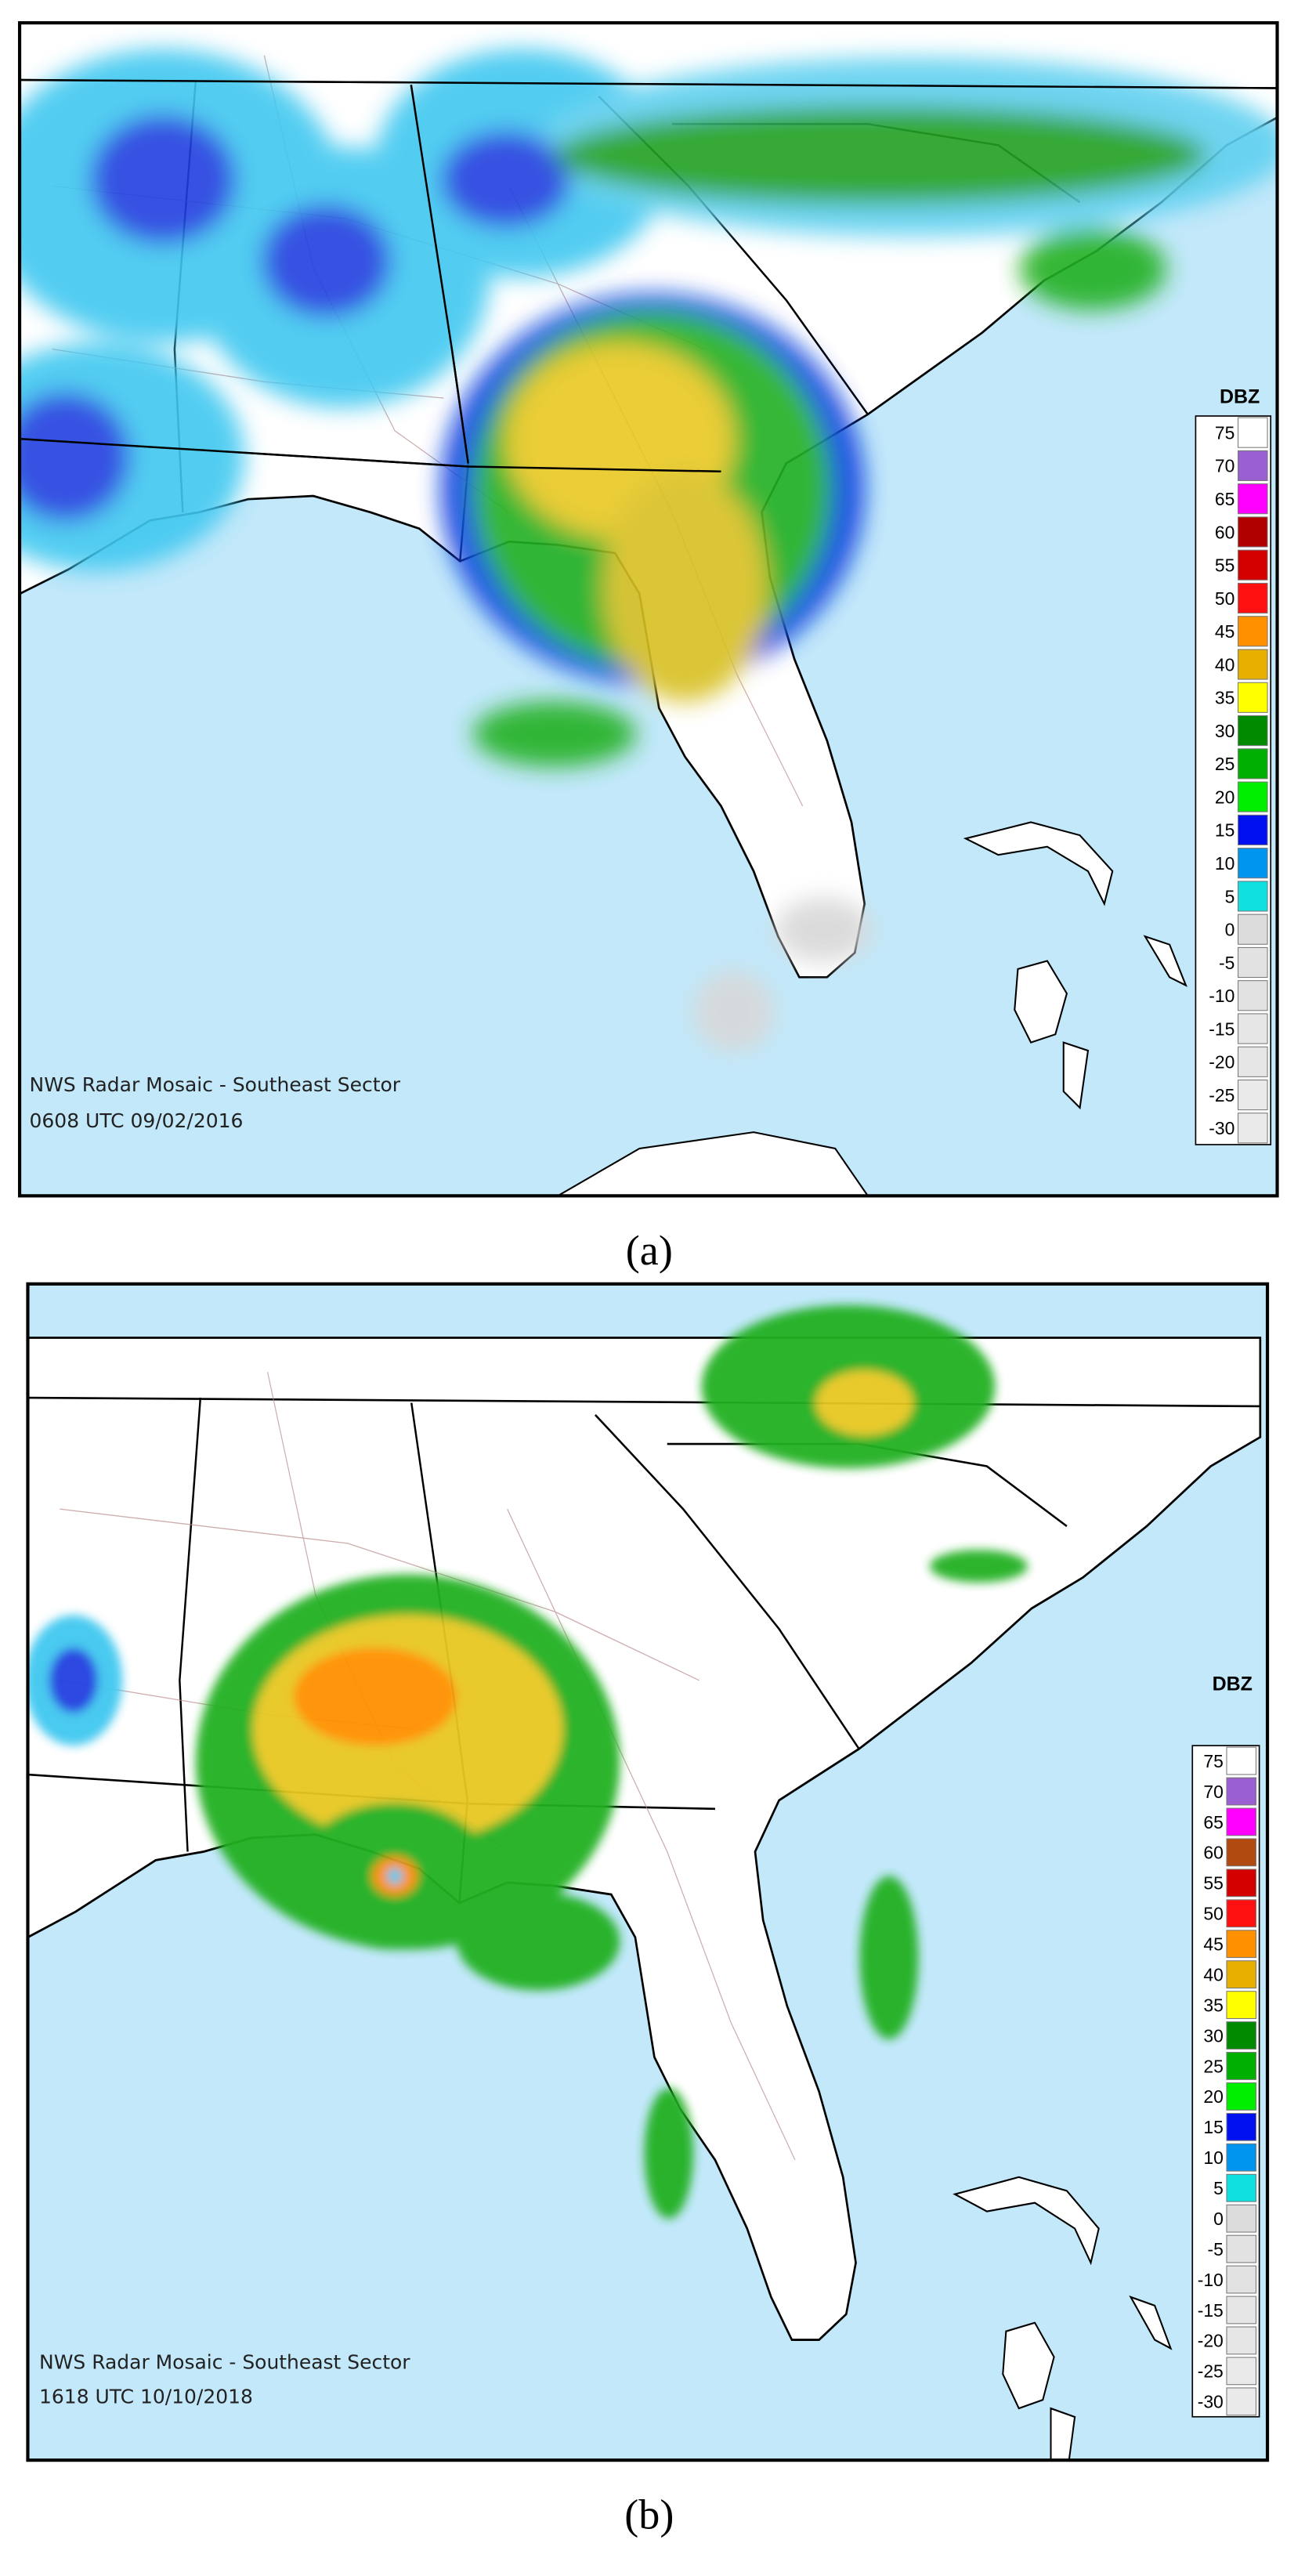 The height and width of the screenshot is (2576, 1305). What do you see at coordinates (649, 1250) in the screenshot?
I see `caption: (a)` at bounding box center [649, 1250].